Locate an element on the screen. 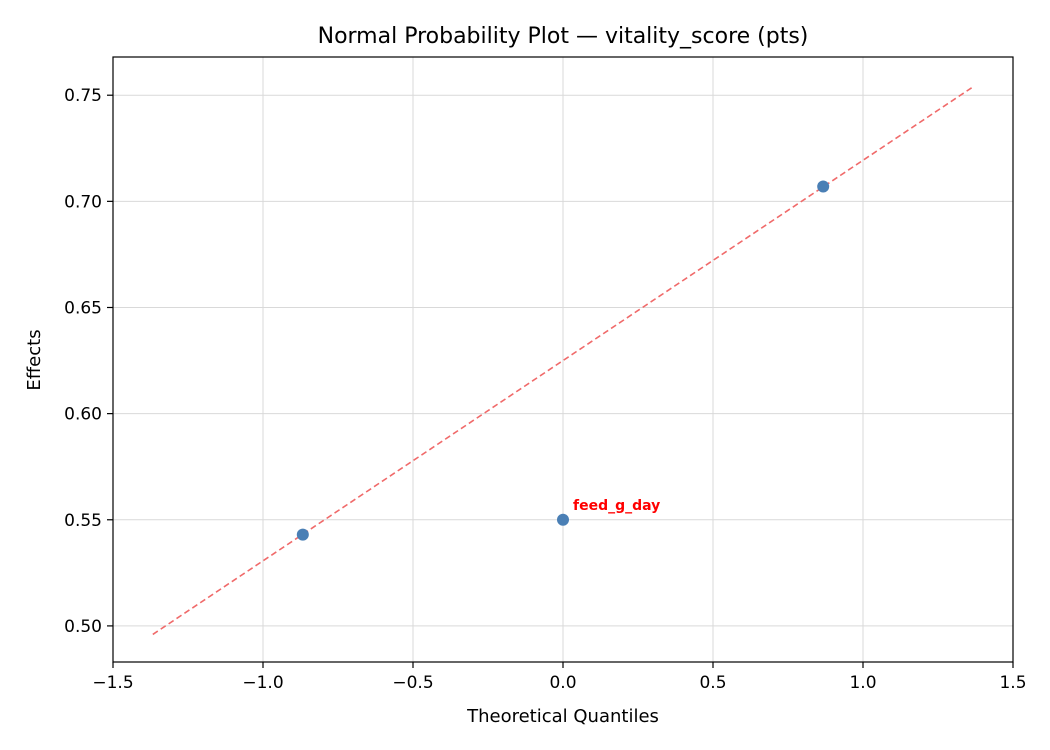 This screenshot has height=750, width=1050. y-axis: 0.50 0.55 0.60 0.65 0.70 0.75 is located at coordinates (88, 361).